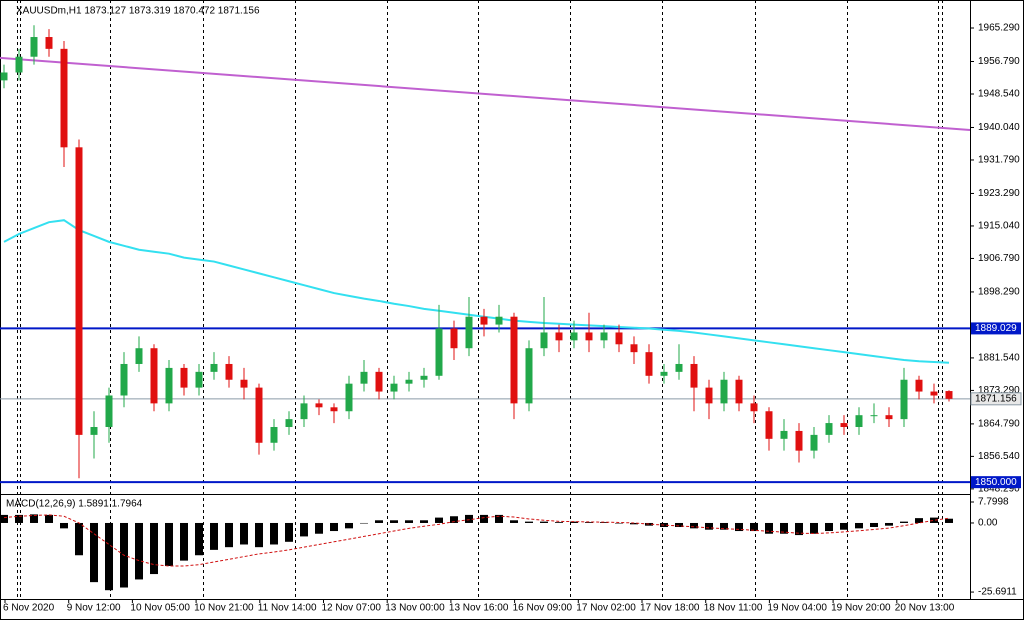  Describe the element at coordinates (999, 193) in the screenshot. I see `y-tick-label: 1923.290` at that location.